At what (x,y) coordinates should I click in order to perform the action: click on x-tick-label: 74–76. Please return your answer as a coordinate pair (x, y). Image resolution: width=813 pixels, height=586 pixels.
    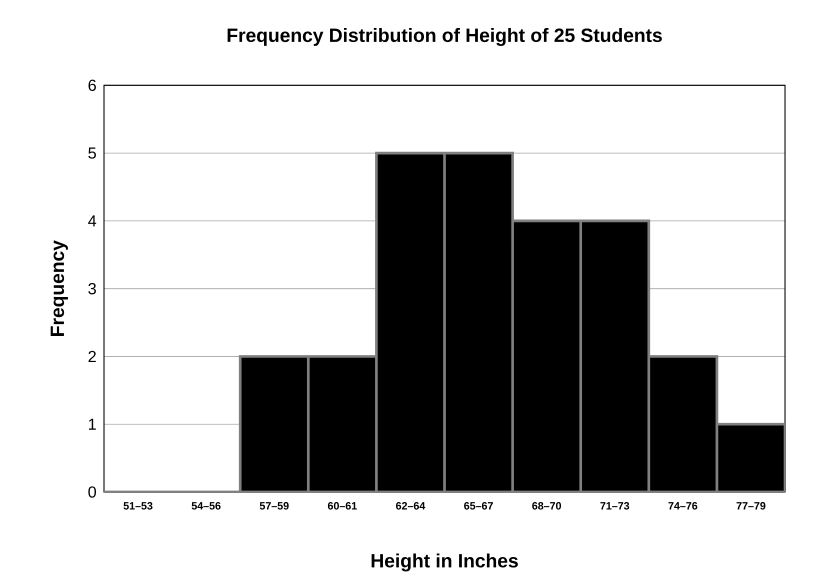
    Looking at the image, I should click on (683, 506).